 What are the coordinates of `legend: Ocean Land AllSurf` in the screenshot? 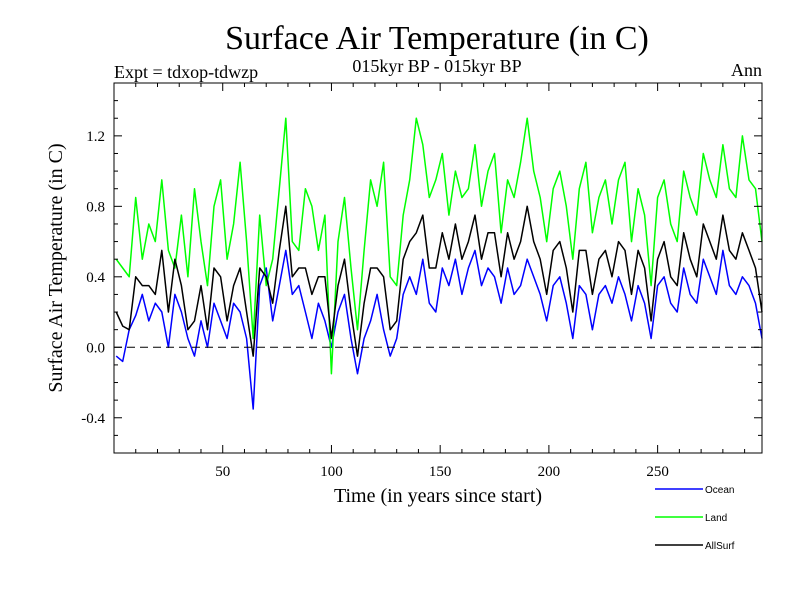 It's located at (695, 518).